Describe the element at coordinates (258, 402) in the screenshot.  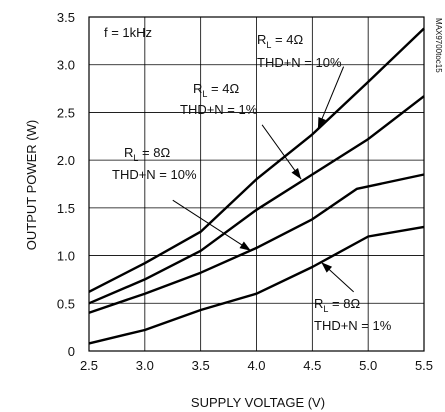
I see `x-axis-title: SUPPLY VOLTAGE (V)` at that location.